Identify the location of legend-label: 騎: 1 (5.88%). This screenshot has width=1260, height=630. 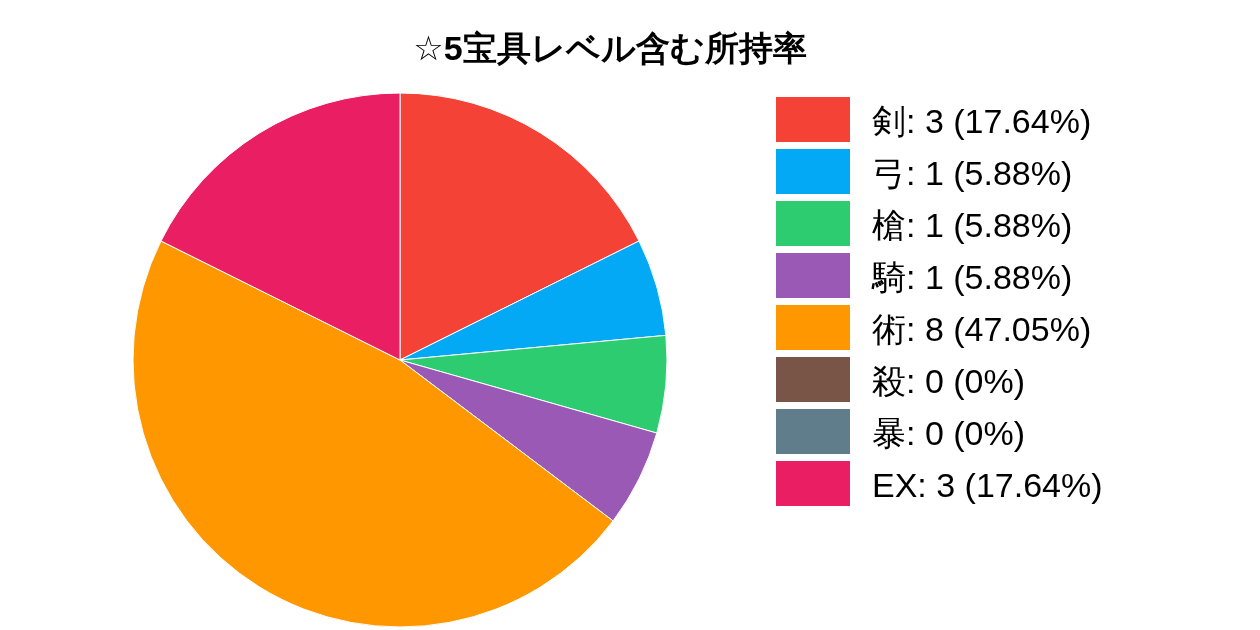
(972, 277).